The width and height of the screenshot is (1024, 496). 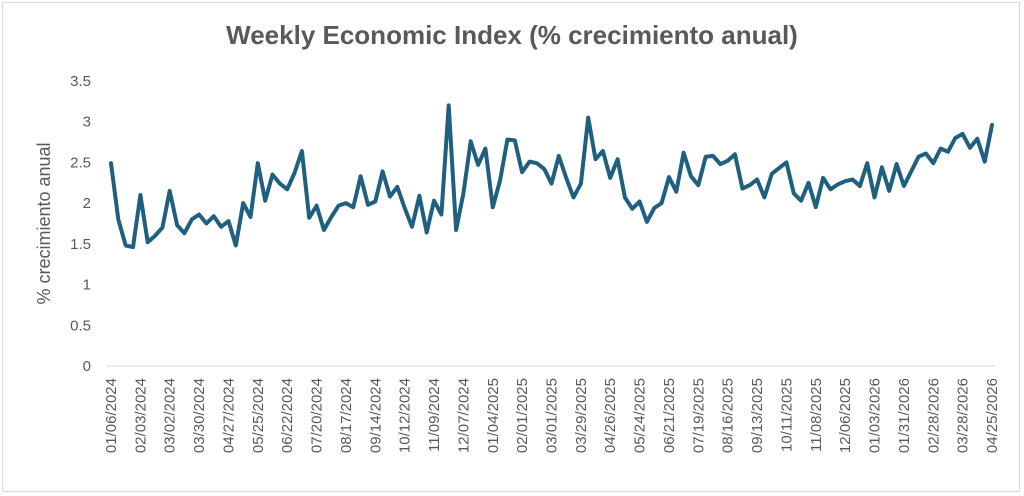 I want to click on x-tick-label: 02/01/2025, so click(x=522, y=415).